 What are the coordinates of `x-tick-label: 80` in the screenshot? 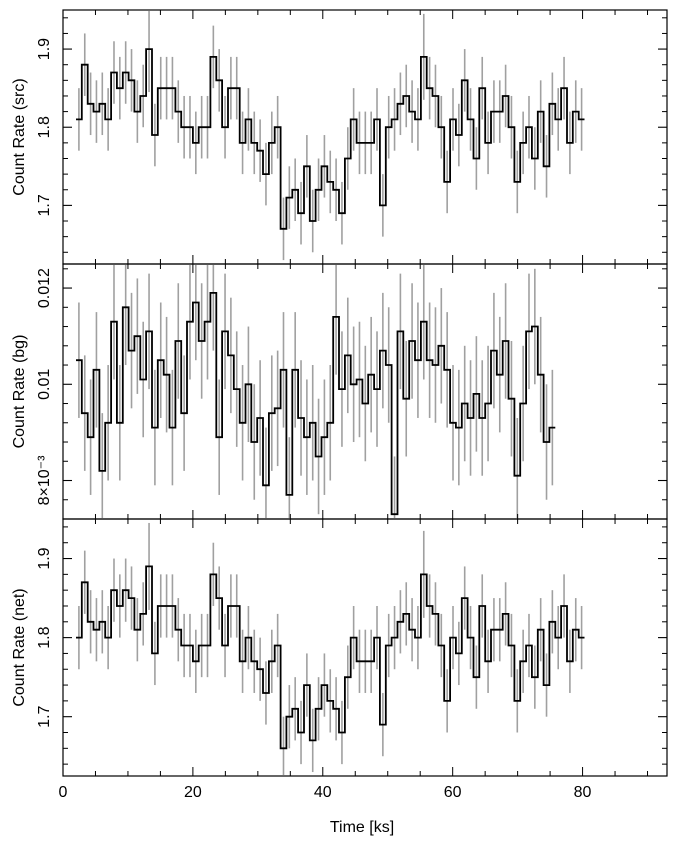 It's located at (583, 792).